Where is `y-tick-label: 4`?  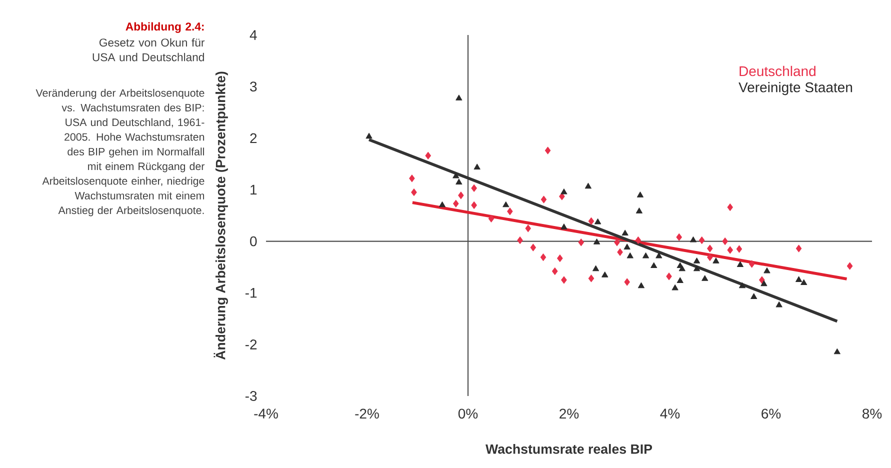 y-tick-label: 4 is located at coordinates (253, 35).